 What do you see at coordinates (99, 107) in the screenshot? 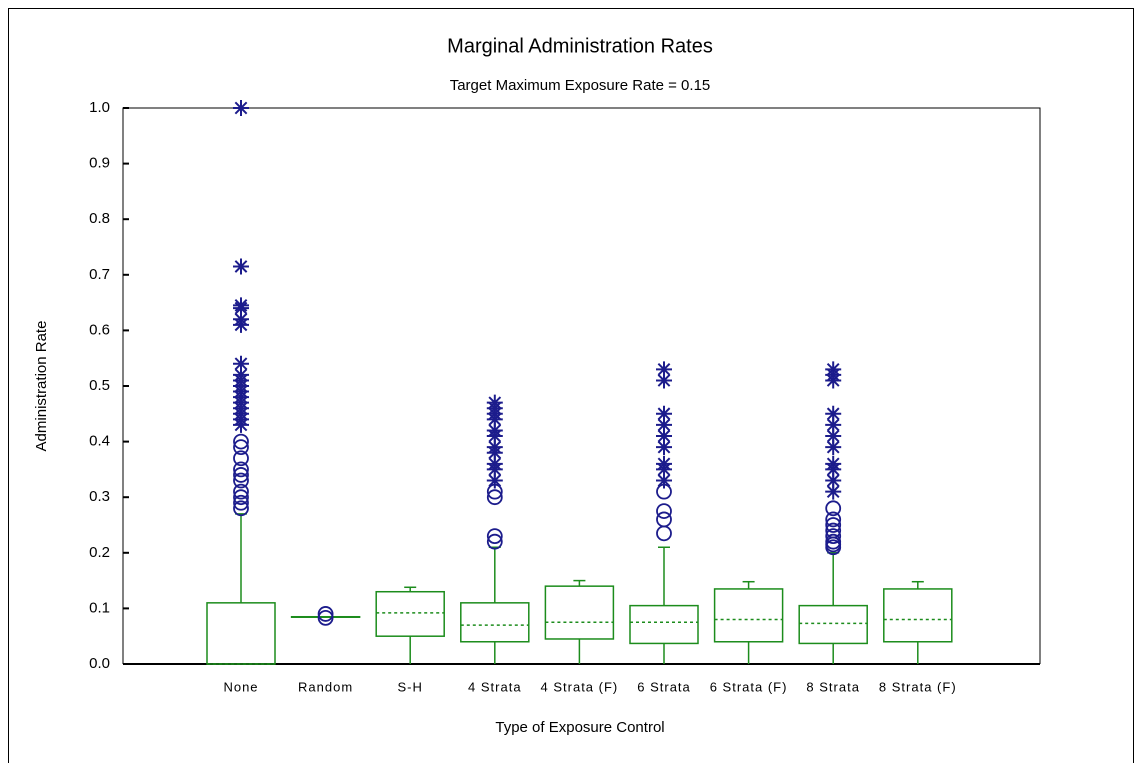
I see `y-tick-label: 1.0` at bounding box center [99, 107].